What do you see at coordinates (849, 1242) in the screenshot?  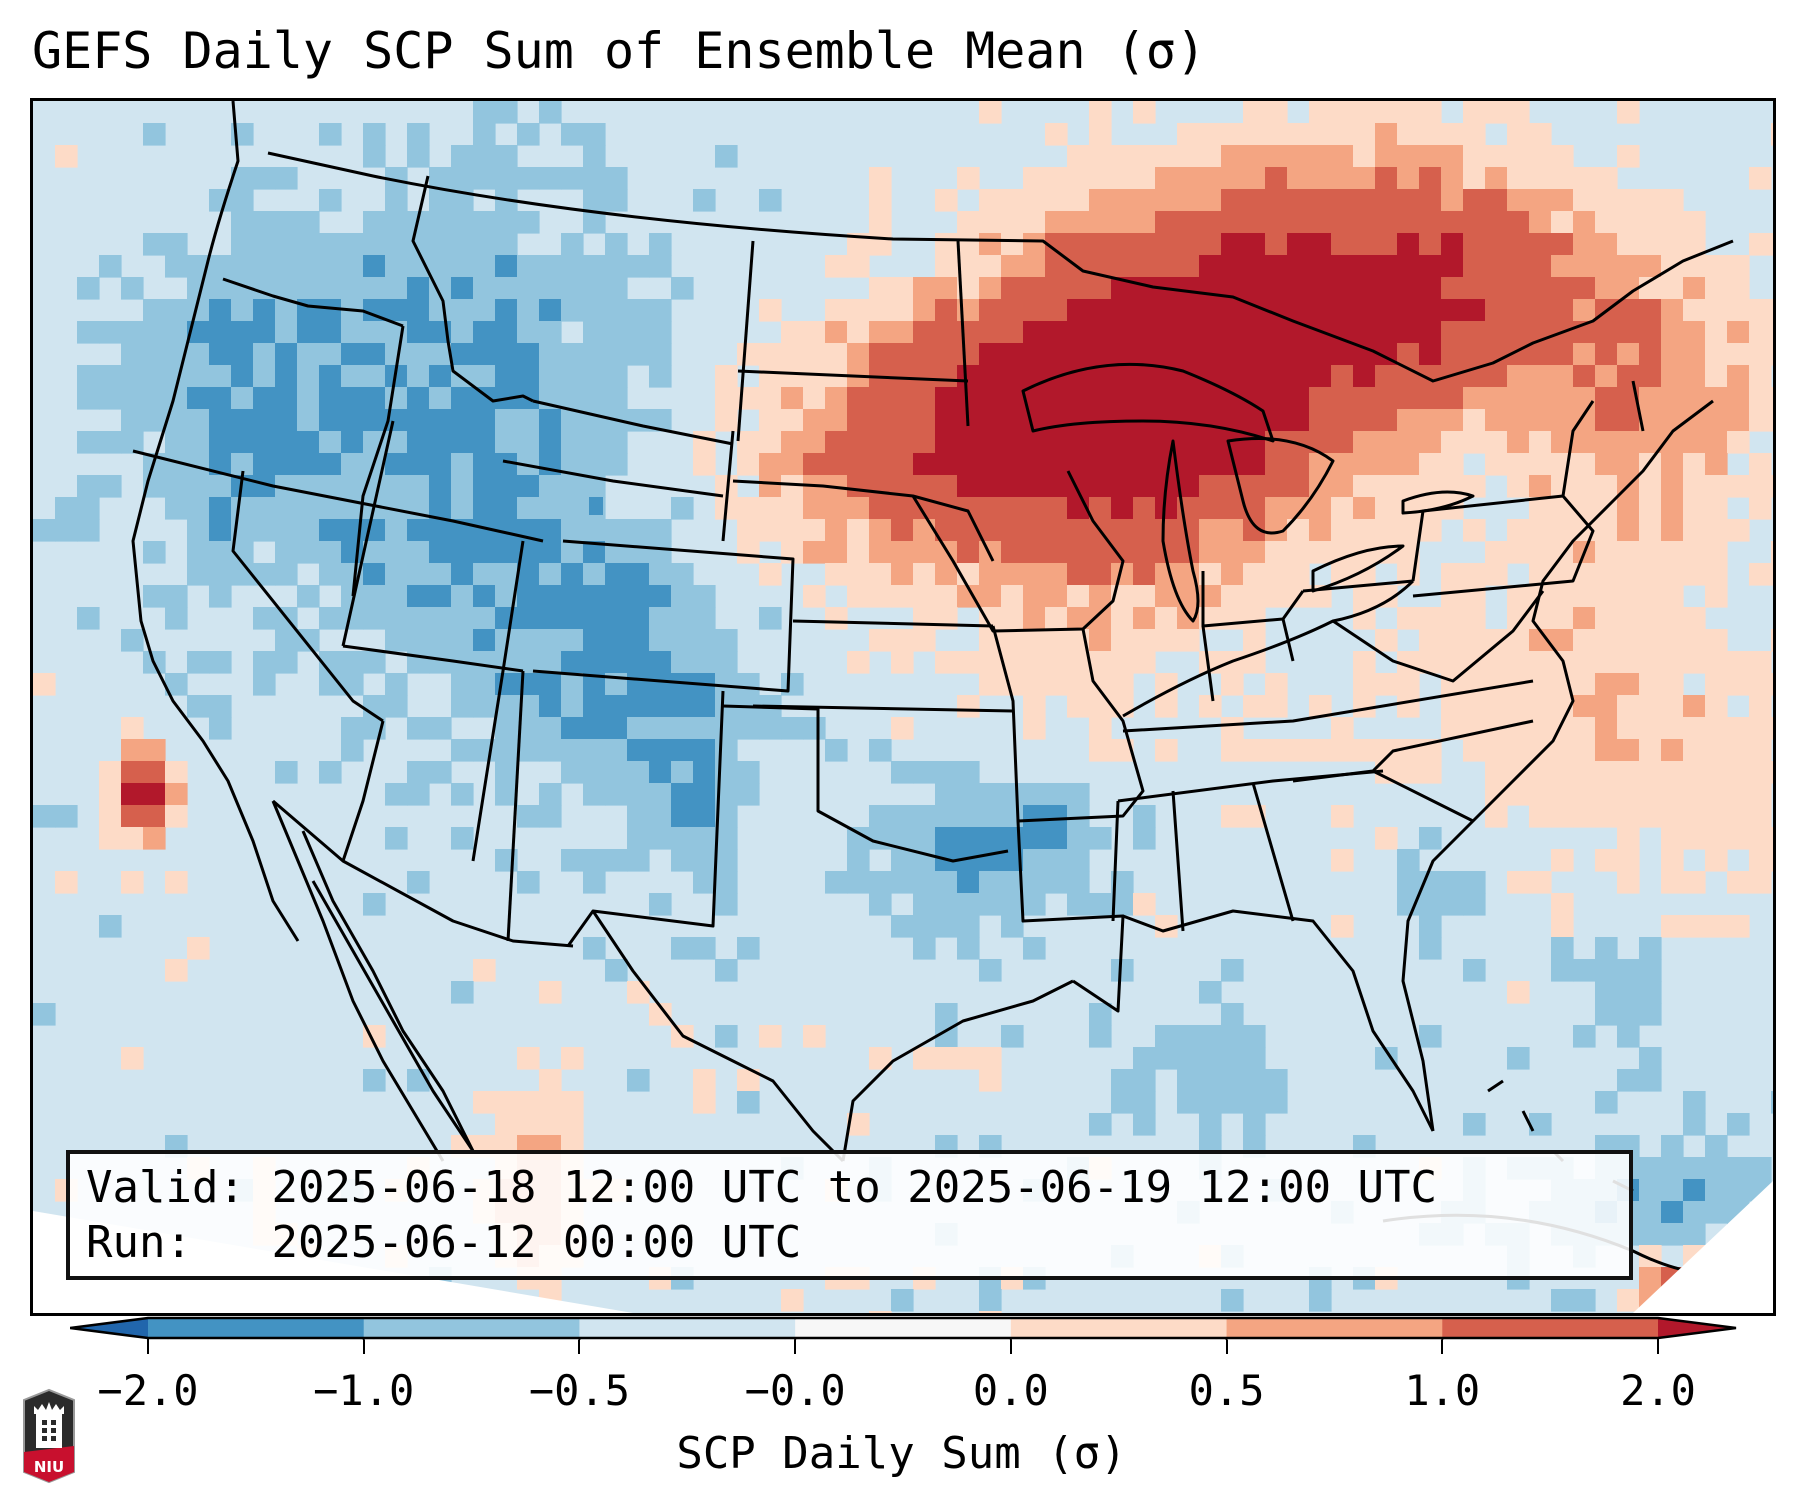 I see `run-row: Run: 2025-06-12 00:00 UTC` at bounding box center [849, 1242].